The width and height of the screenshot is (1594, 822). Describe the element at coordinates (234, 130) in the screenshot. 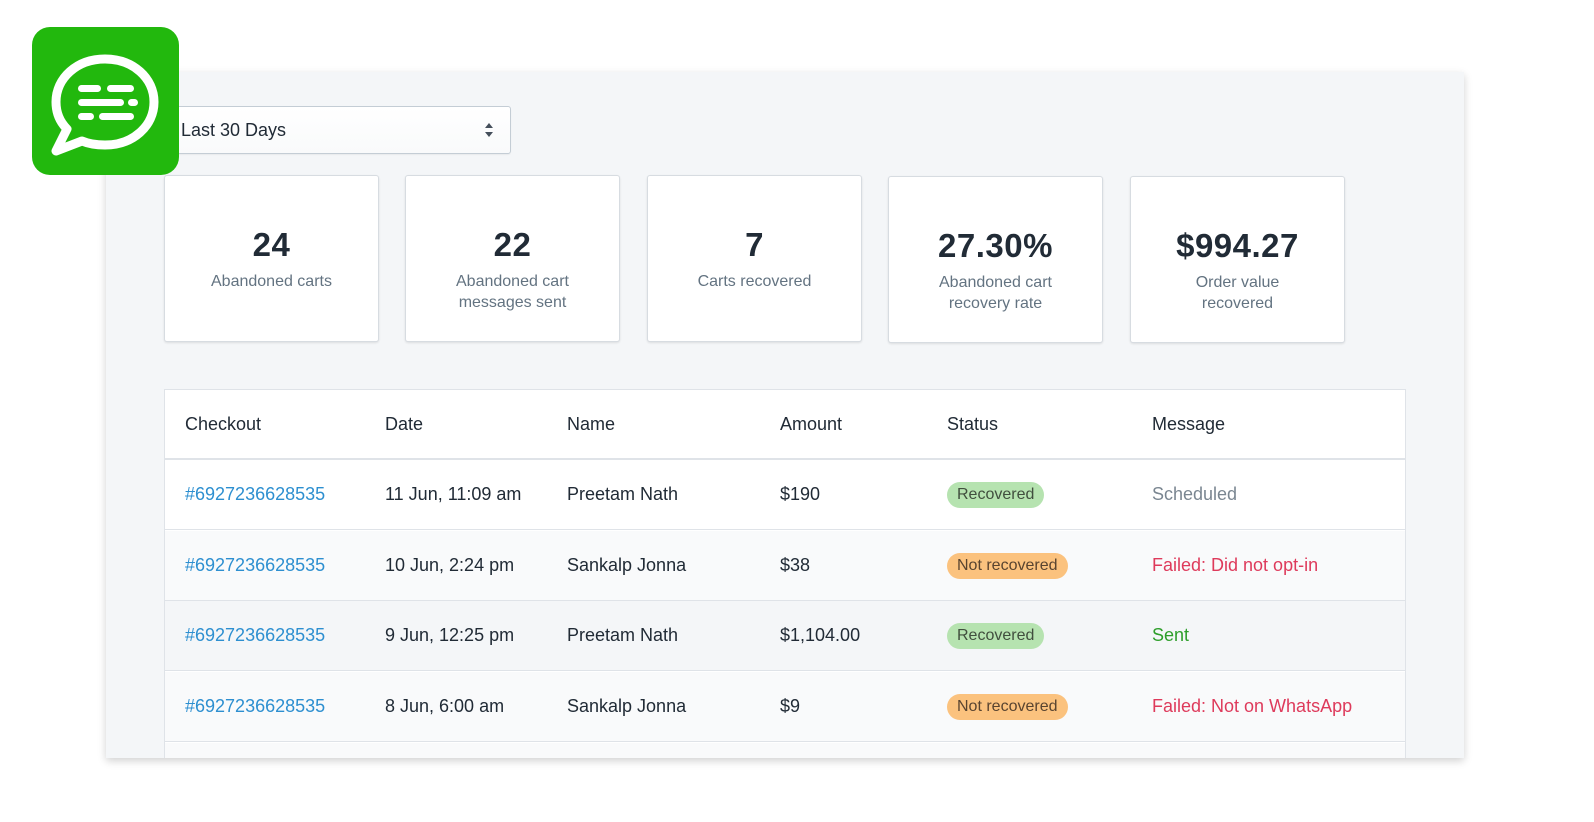

I see `date-range-value: Last 30 Days` at that location.